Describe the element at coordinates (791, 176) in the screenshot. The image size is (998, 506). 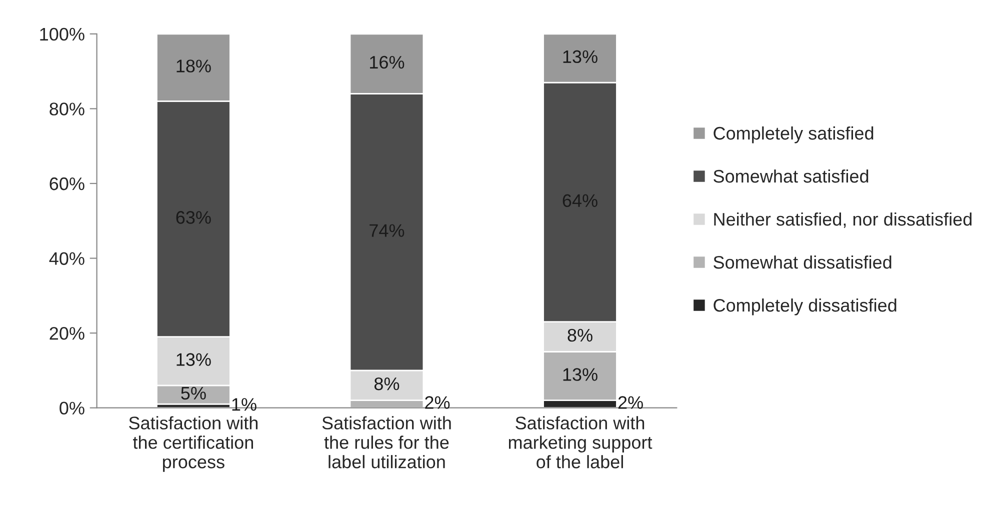
I see `legend-label: Somewhat satisfied` at that location.